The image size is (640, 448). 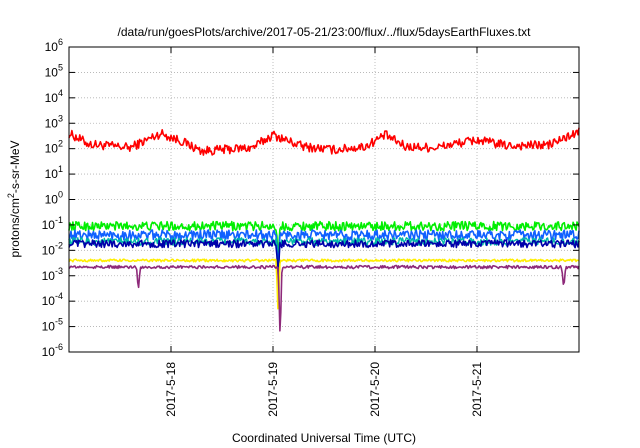 What do you see at coordinates (375, 389) in the screenshot?
I see `x-tick-label: 2017-5-20` at bounding box center [375, 389].